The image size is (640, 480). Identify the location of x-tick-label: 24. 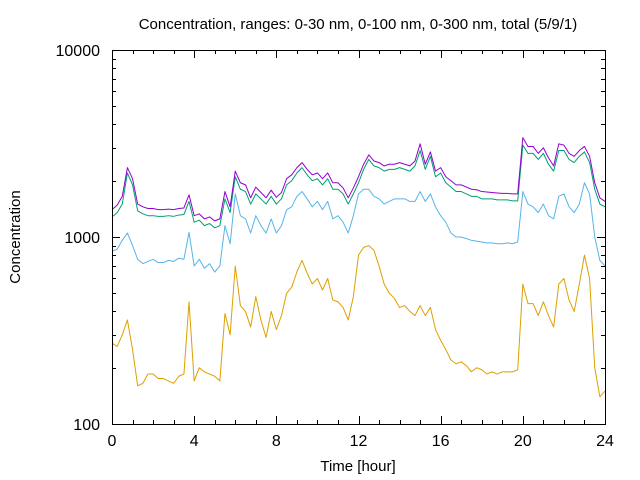
(605, 441).